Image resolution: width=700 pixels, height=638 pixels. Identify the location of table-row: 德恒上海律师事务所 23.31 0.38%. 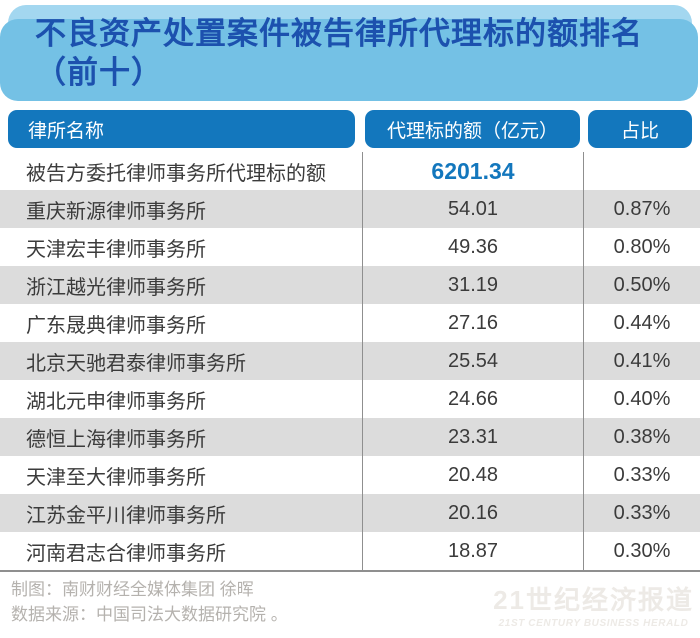
(350, 437).